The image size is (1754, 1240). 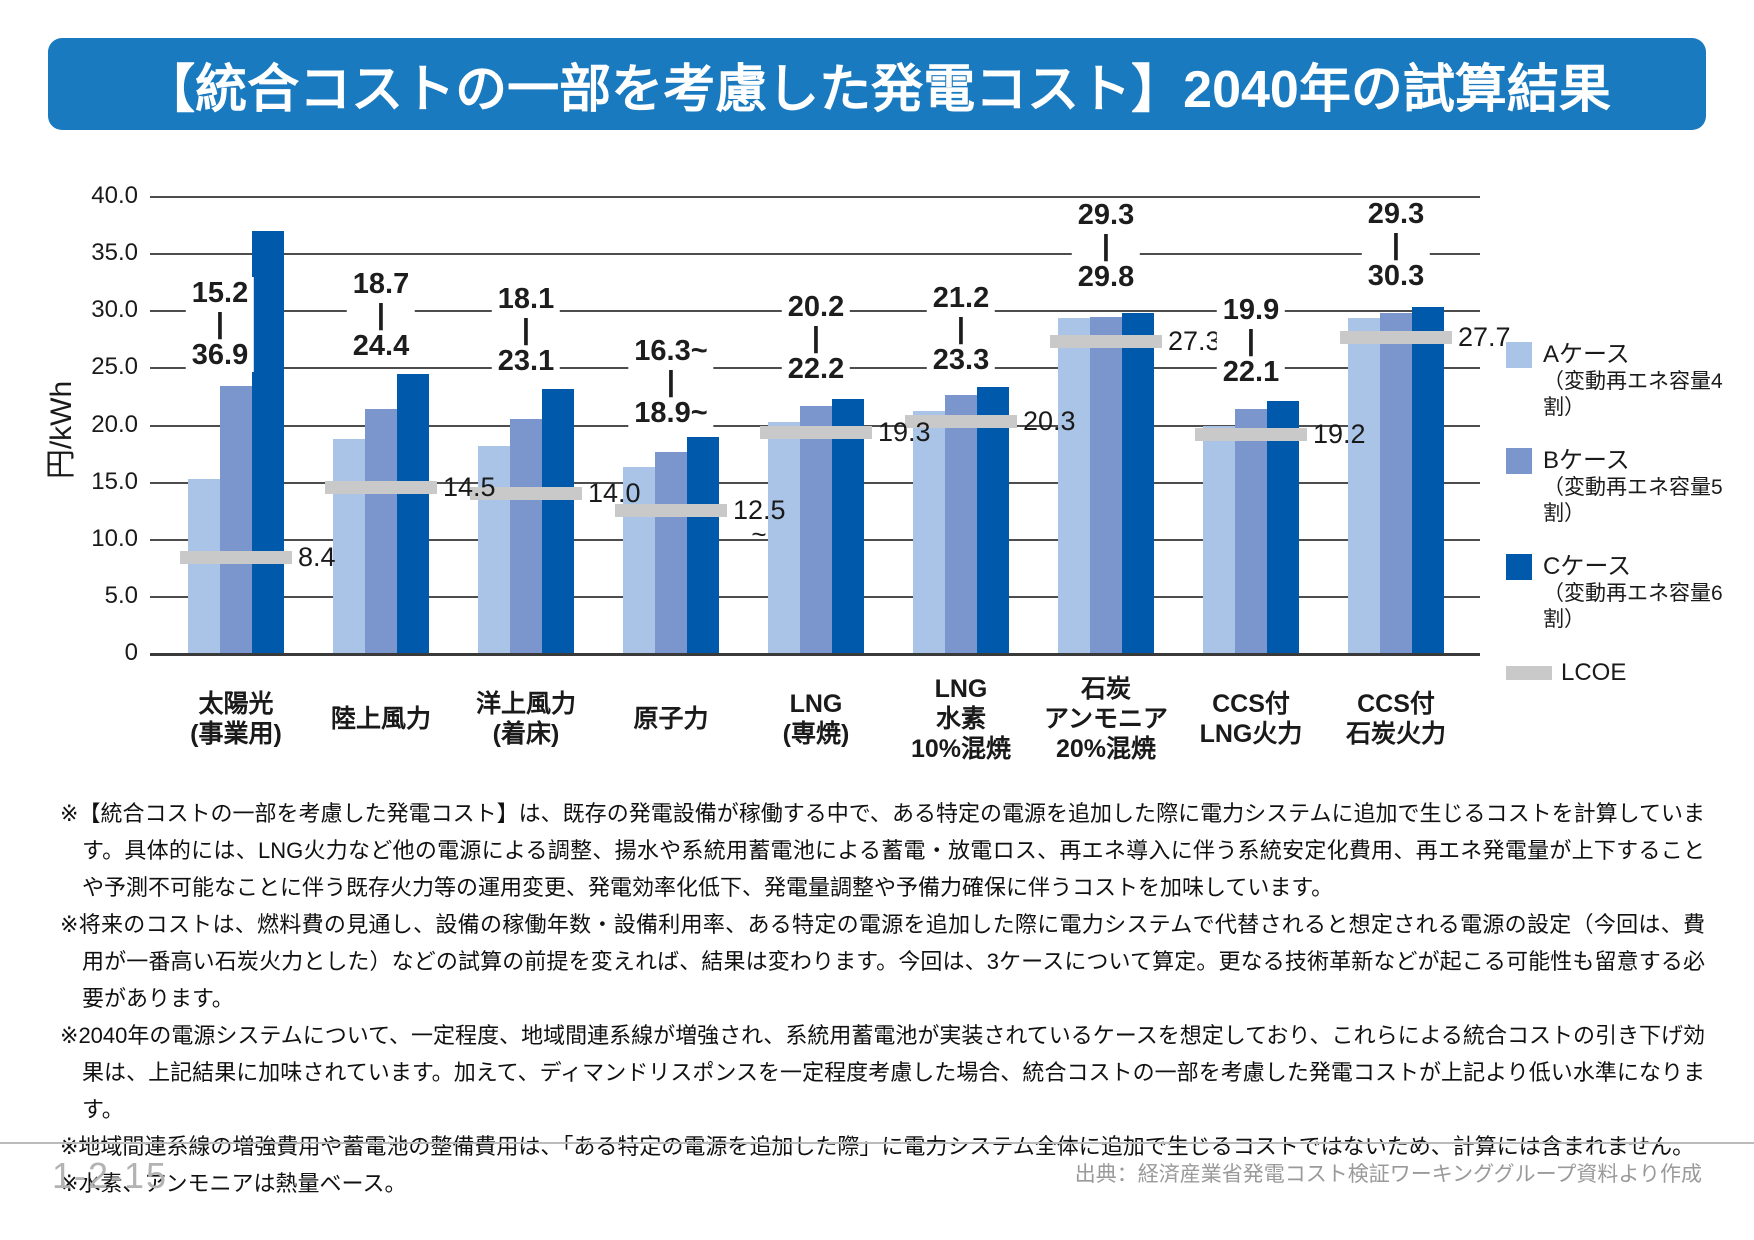 What do you see at coordinates (1251, 342) in the screenshot?
I see `range-label-group8: 19.9 | 22.1` at bounding box center [1251, 342].